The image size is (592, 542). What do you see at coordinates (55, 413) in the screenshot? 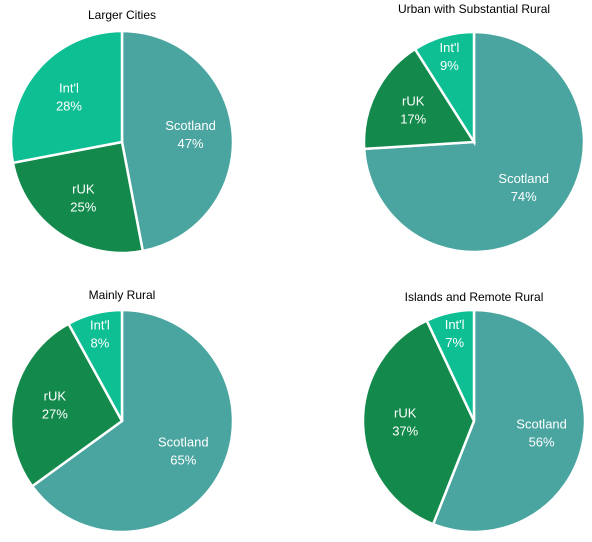
I see `slice-value-label: 27%` at bounding box center [55, 413].